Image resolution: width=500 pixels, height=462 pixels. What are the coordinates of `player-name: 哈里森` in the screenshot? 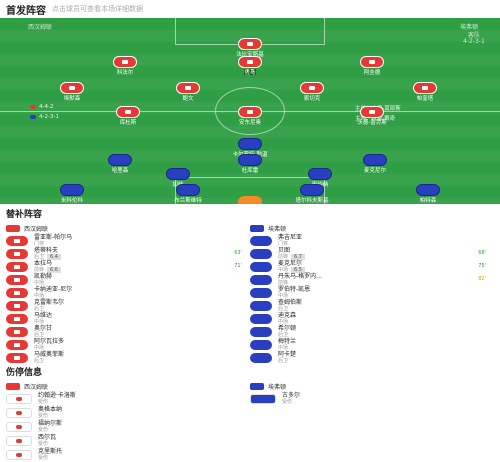 It's located at (120, 171).